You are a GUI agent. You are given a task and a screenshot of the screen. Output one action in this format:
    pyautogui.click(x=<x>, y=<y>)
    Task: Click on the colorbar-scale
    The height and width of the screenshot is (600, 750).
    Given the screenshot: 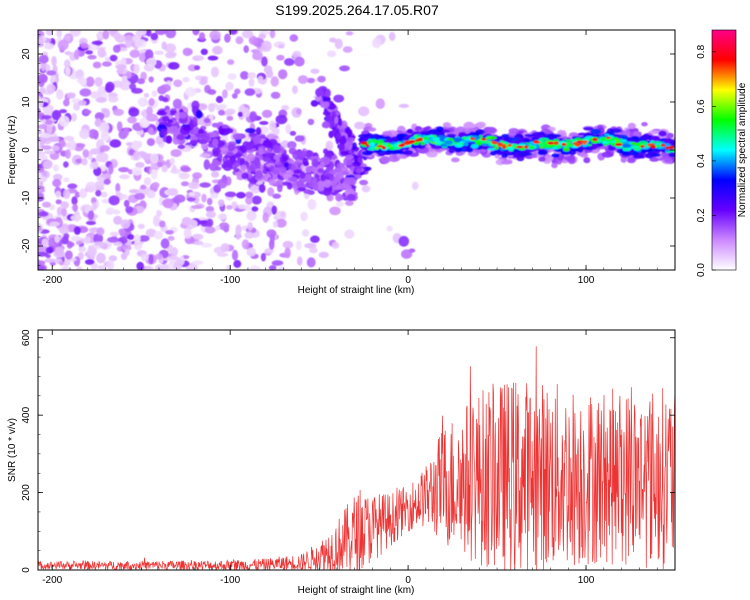 What is the action you would take?
    pyautogui.click(x=724, y=150)
    